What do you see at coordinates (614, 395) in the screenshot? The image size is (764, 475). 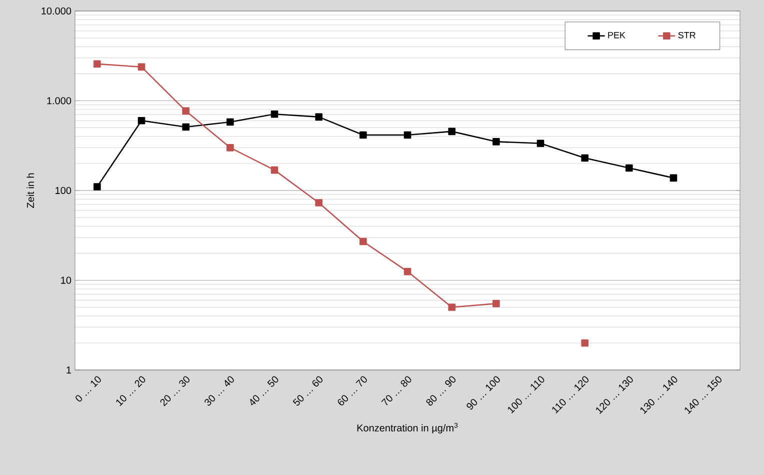 I see `x-tick-label: 120 … 130` at bounding box center [614, 395].